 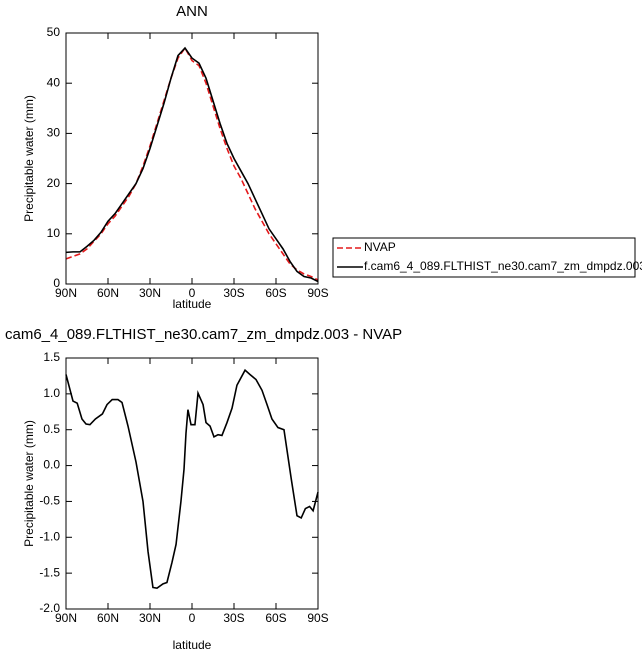 I want to click on y-tick-label: 20, so click(x=54, y=183).